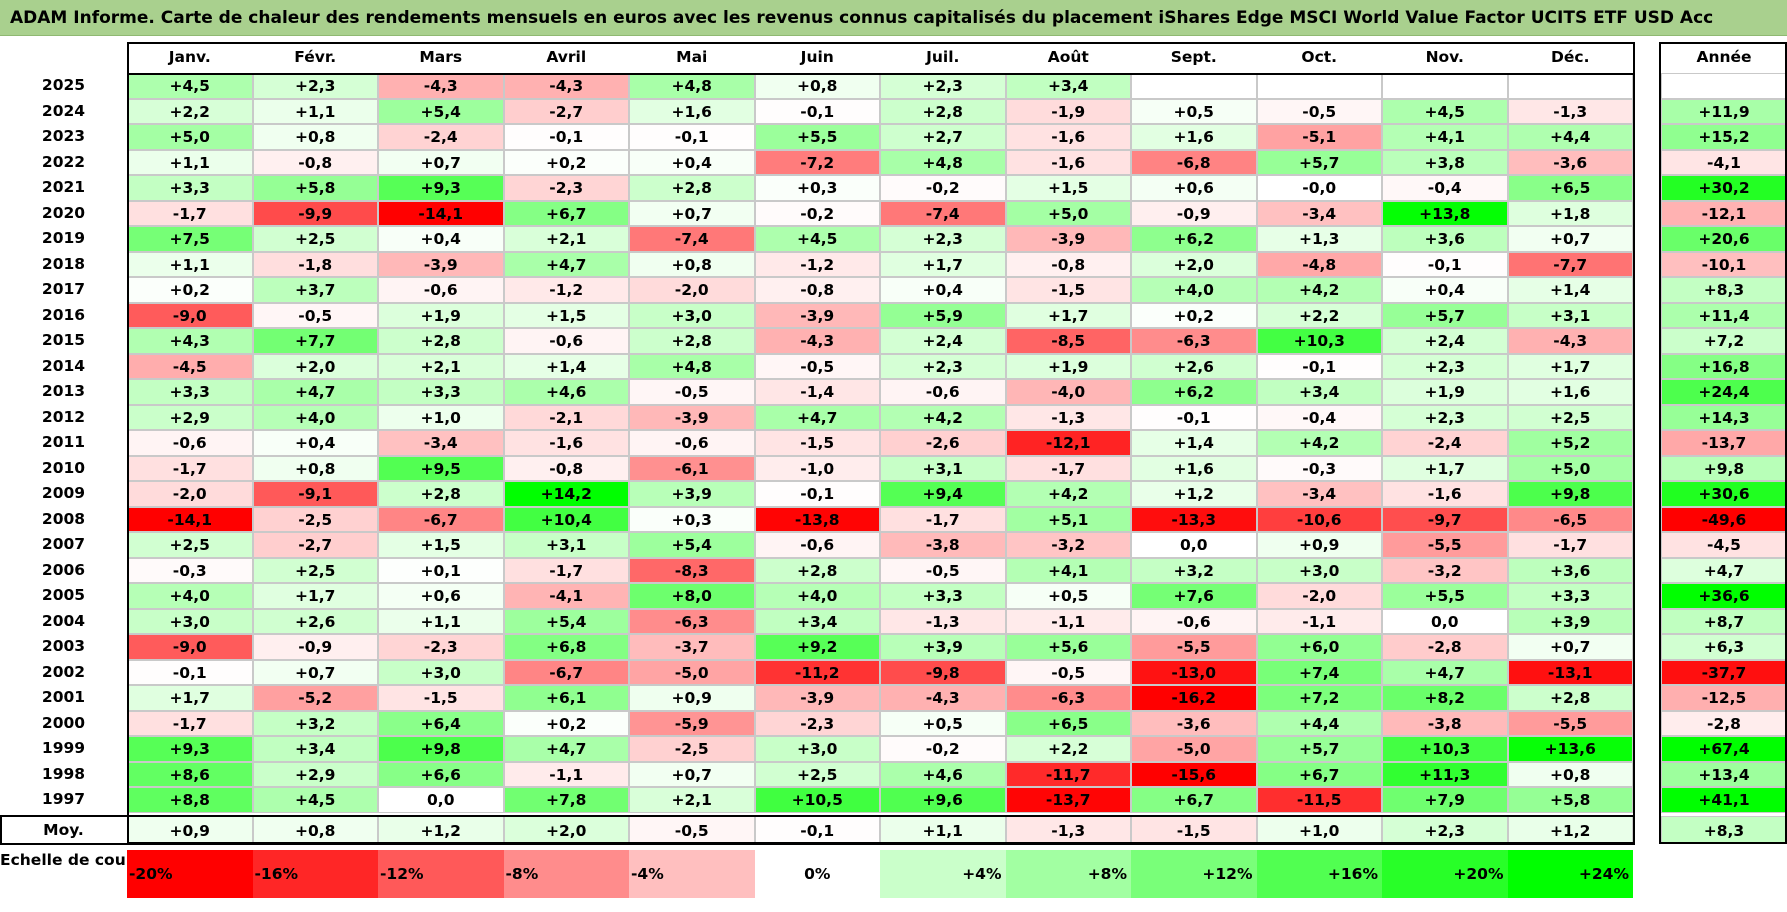 This screenshot has width=1787, height=912. What do you see at coordinates (692, 596) in the screenshot?
I see `heatmap-cell: +8,0` at bounding box center [692, 596].